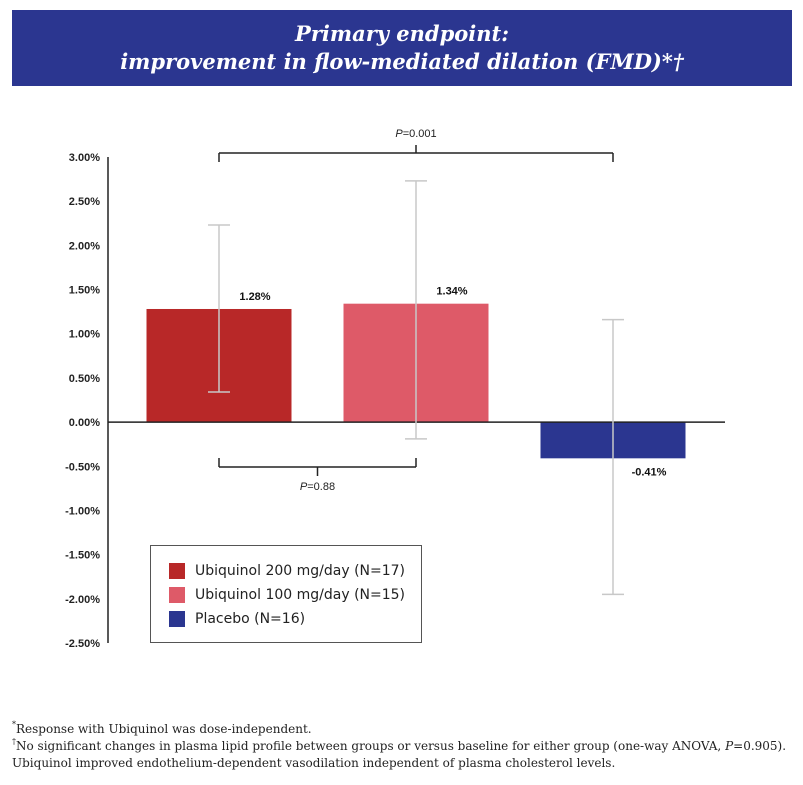 Image resolution: width=803 pixels, height=785 pixels. What do you see at coordinates (649, 472) in the screenshot?
I see `data-label: -0.41%` at bounding box center [649, 472].